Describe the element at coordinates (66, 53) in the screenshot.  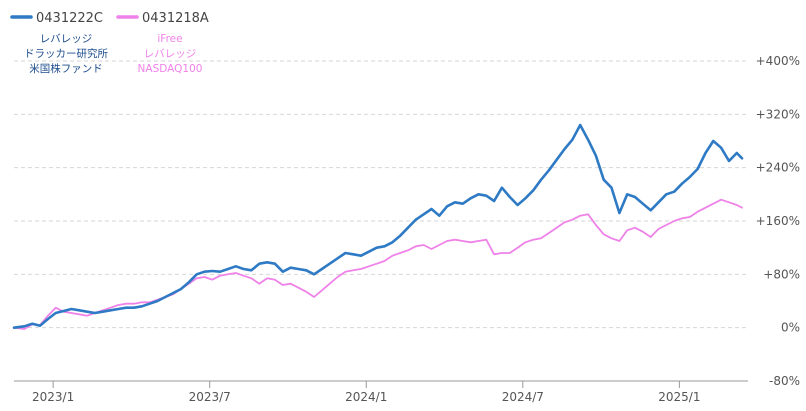
I see `legend-name-line: ドラッカー研究所` at that location.